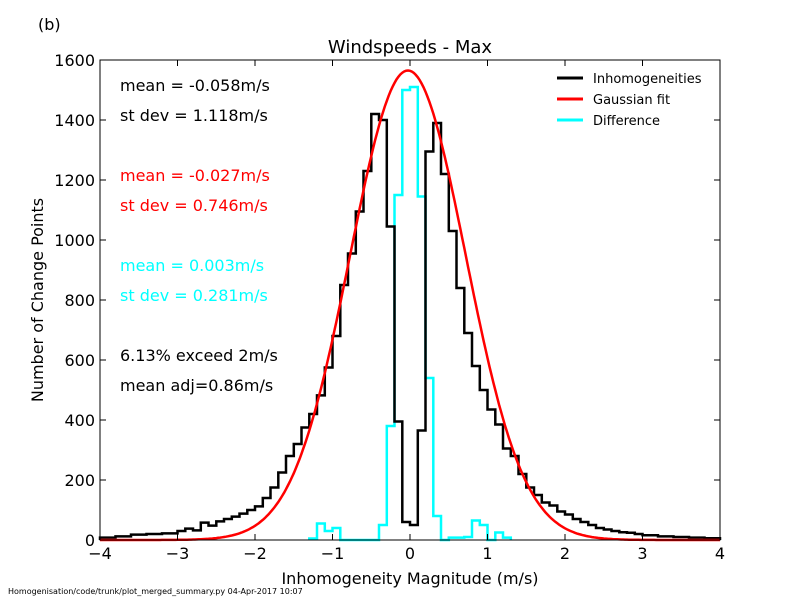  What do you see at coordinates (79, 300) in the screenshot?
I see `y-tick-label: 800` at bounding box center [79, 300].